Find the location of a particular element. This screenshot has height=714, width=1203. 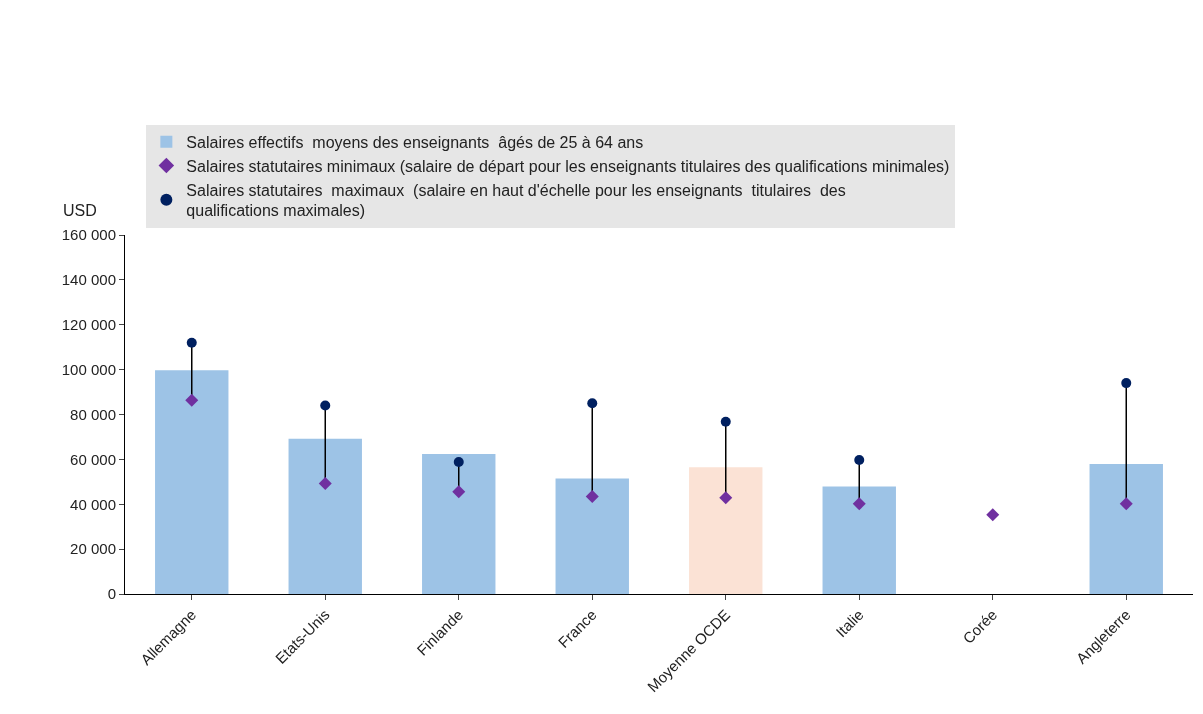

y-tick-label: 80 000 is located at coordinates (93, 414).